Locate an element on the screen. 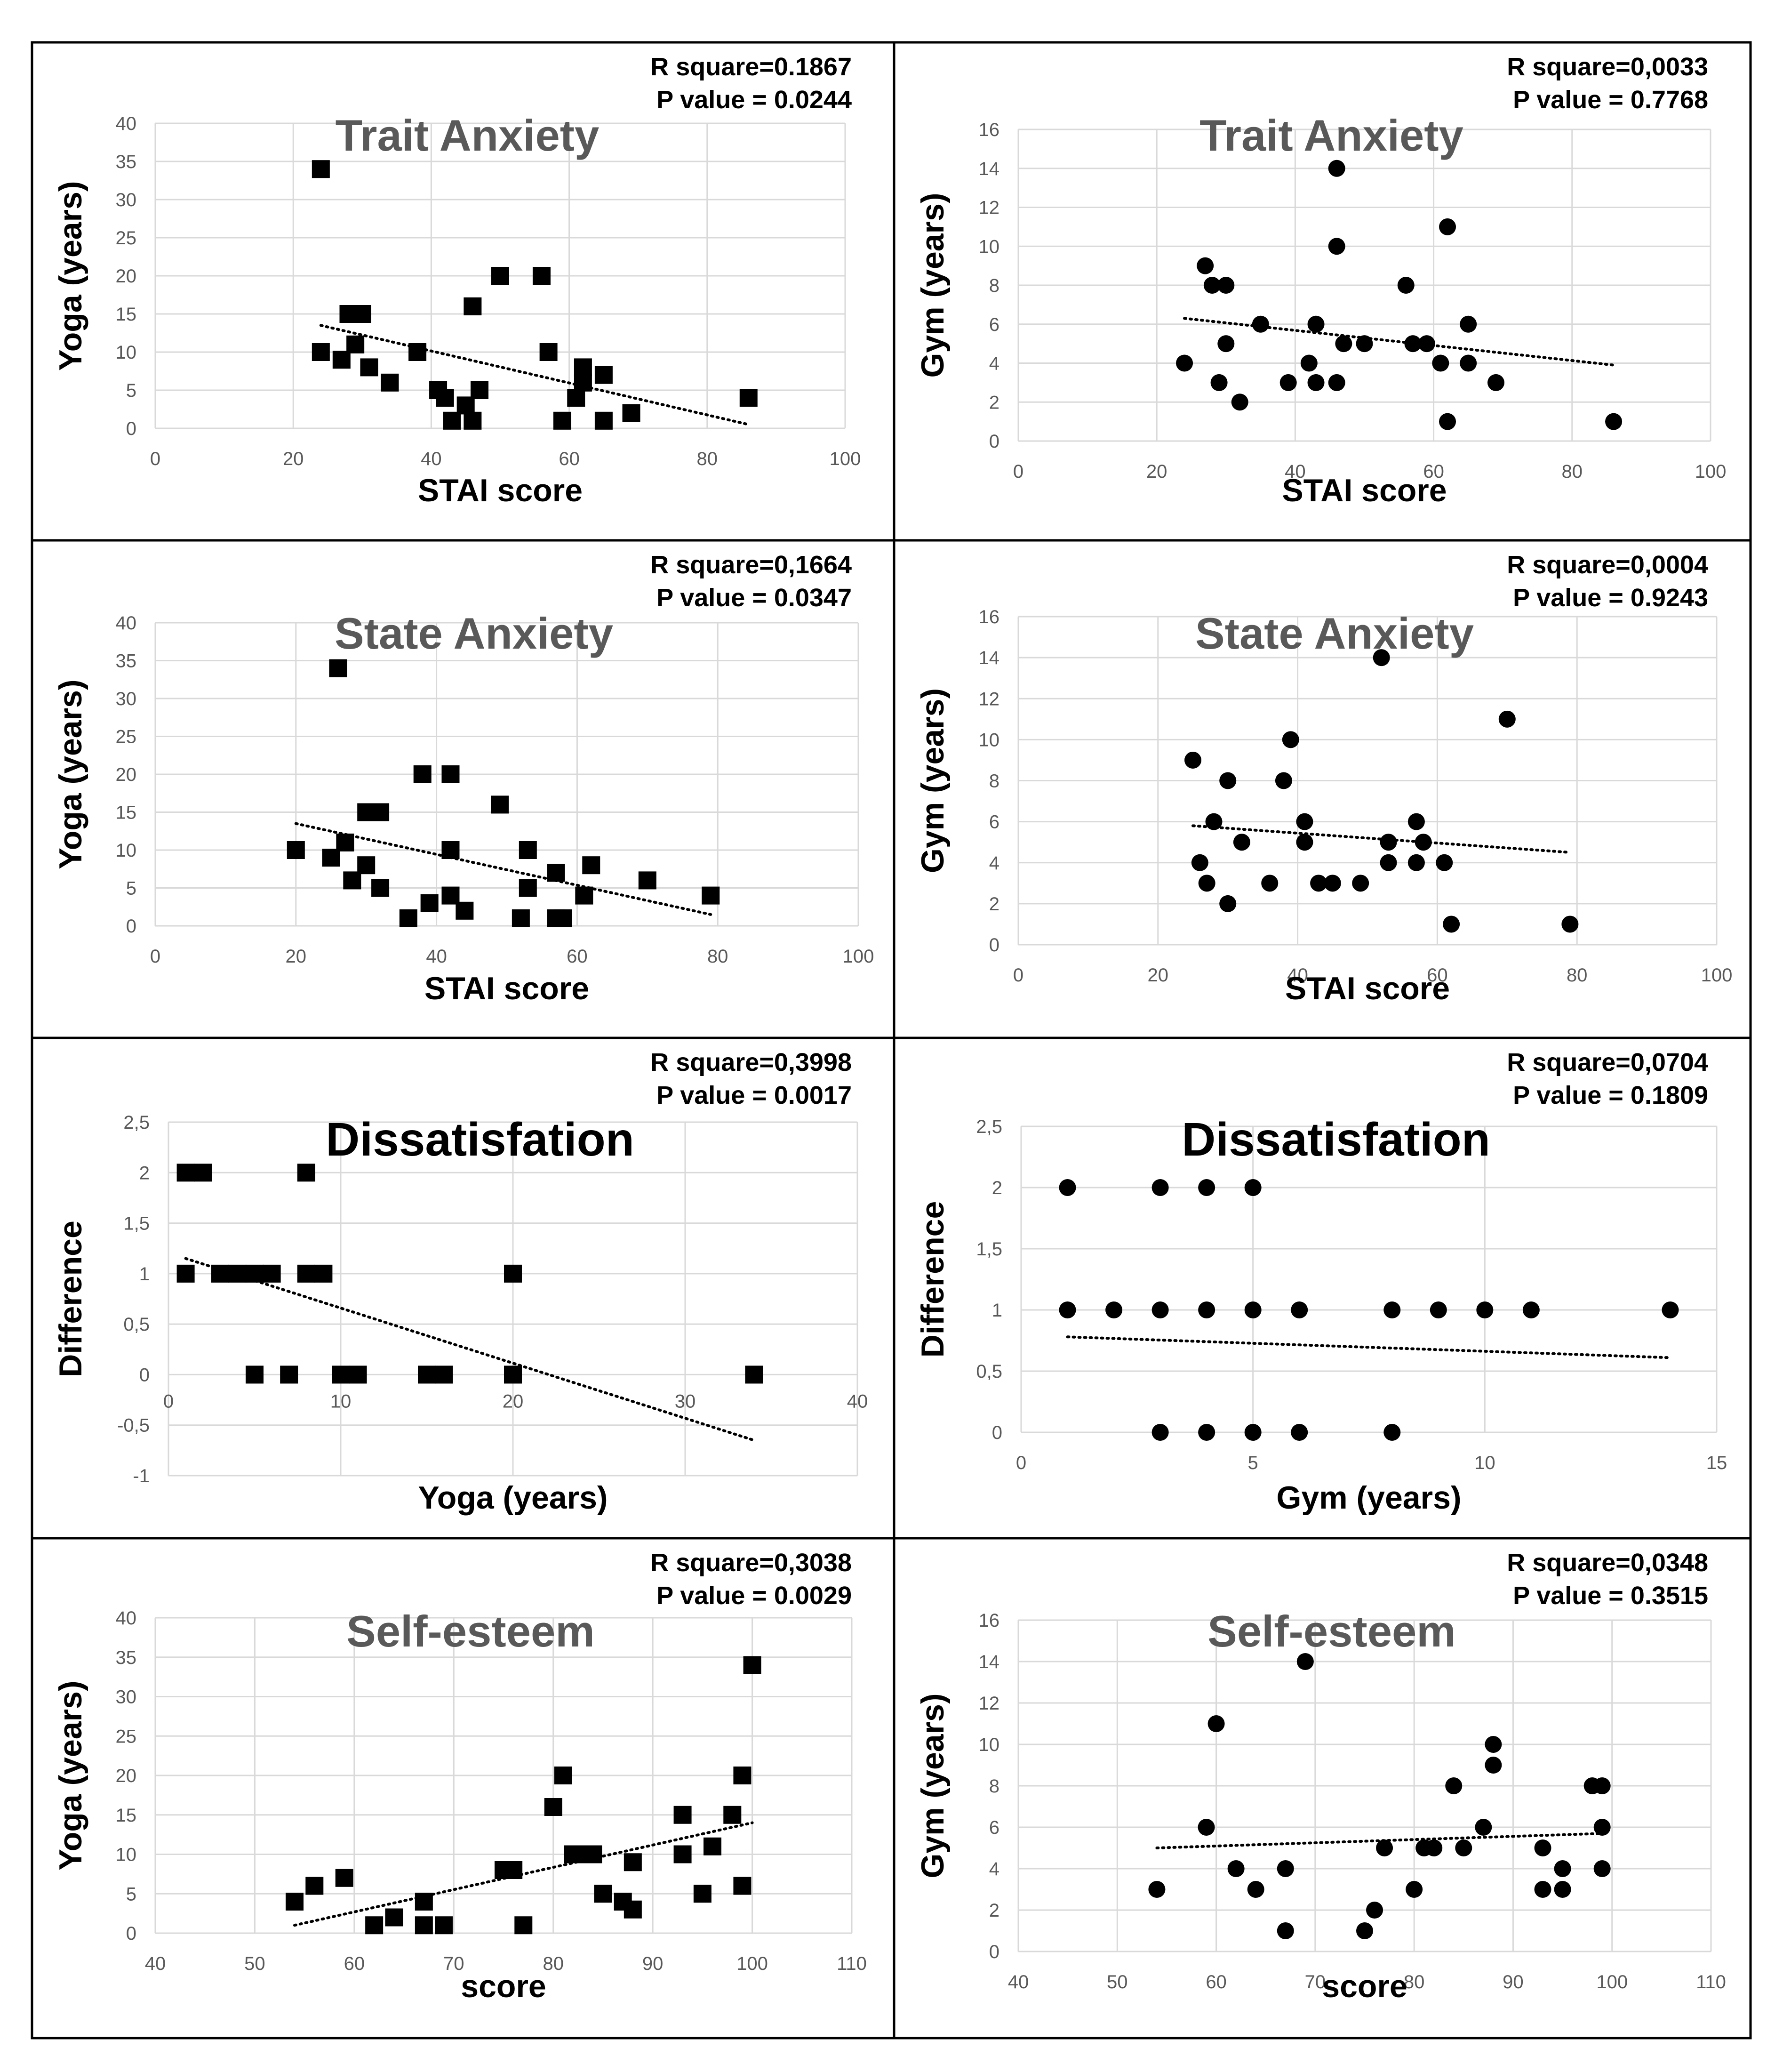  y-tick-label: 20 is located at coordinates (126, 774).